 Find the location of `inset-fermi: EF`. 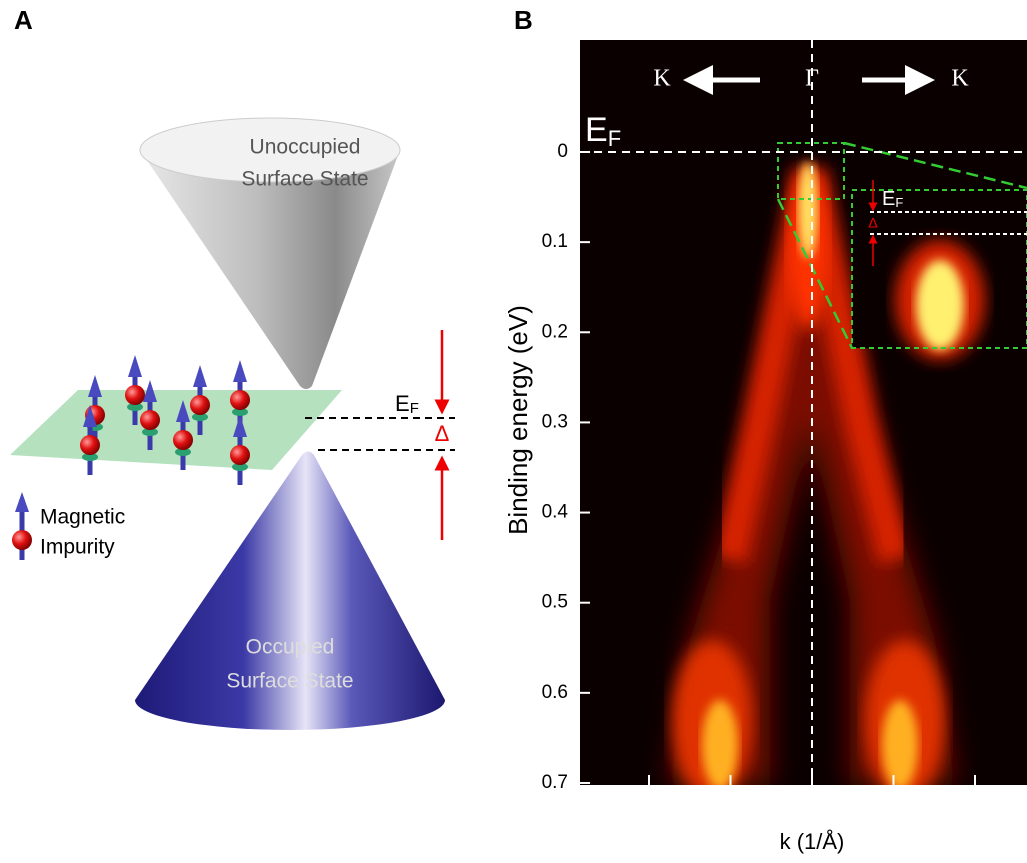

inset-fermi: EF is located at coordinates (892, 199).